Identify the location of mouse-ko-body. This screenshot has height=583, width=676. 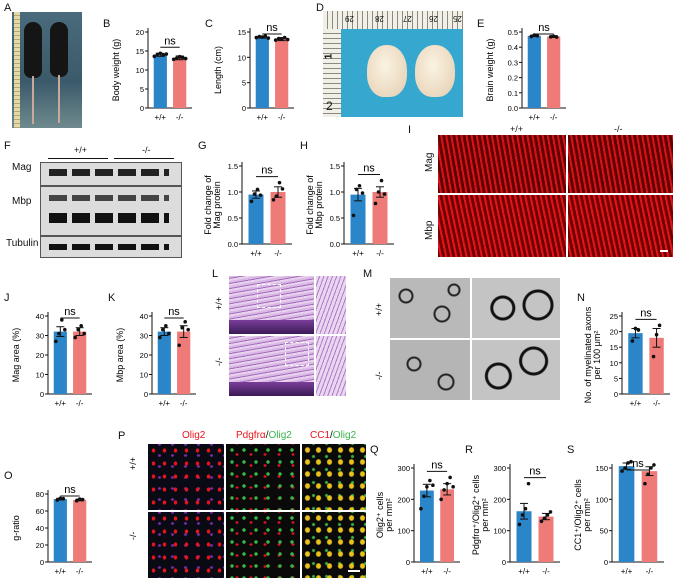
(59, 49).